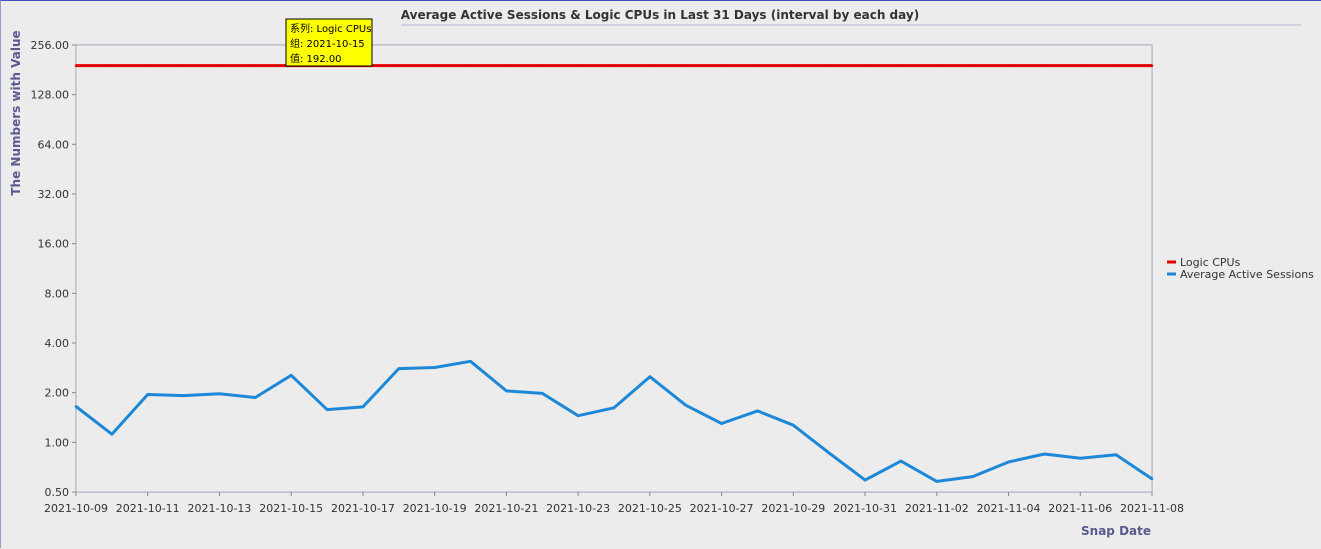 The width and height of the screenshot is (1321, 549). Describe the element at coordinates (57, 393) in the screenshot. I see `y-tick-label: 2.00` at that location.